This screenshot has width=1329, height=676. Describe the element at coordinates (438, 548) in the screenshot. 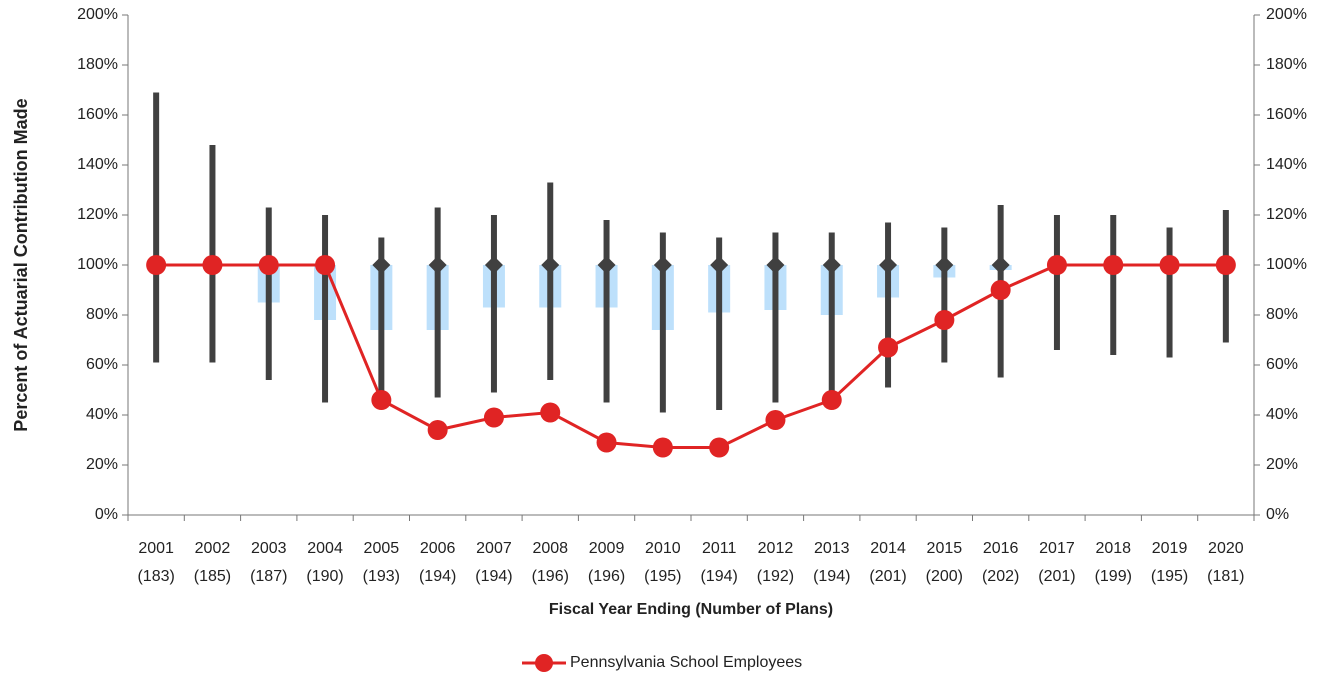

I see `x-tick-label: 2006` at that location.